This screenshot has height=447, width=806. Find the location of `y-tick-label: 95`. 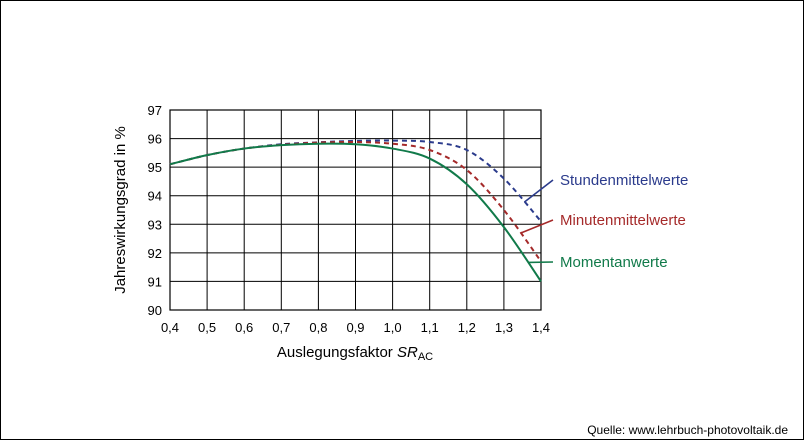

y-tick-label: 95 is located at coordinates (155, 167).